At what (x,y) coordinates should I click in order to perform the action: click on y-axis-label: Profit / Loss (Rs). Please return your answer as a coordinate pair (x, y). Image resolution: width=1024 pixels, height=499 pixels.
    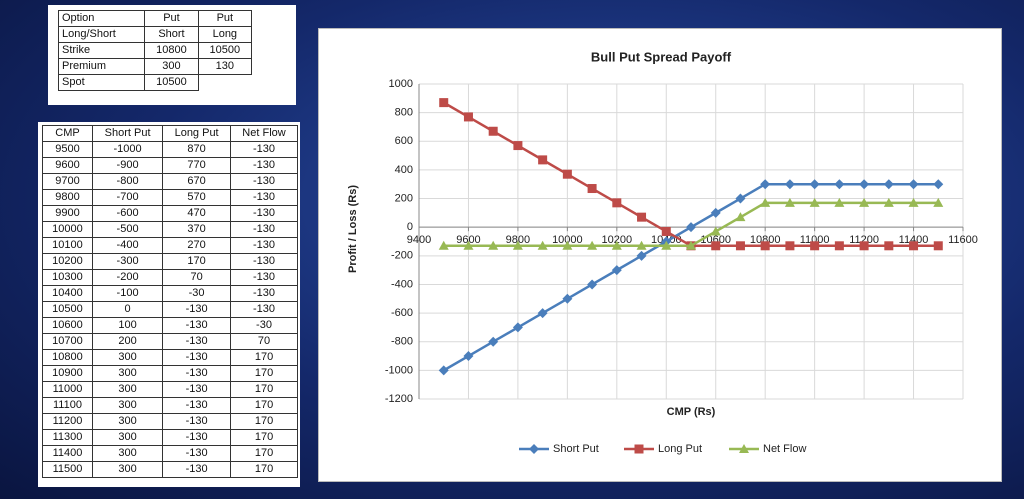
    Looking at the image, I should click on (353, 229).